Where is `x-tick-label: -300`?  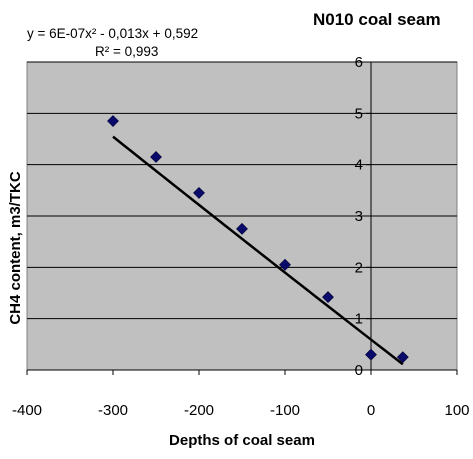
x-tick-label: -300 is located at coordinates (113, 410).